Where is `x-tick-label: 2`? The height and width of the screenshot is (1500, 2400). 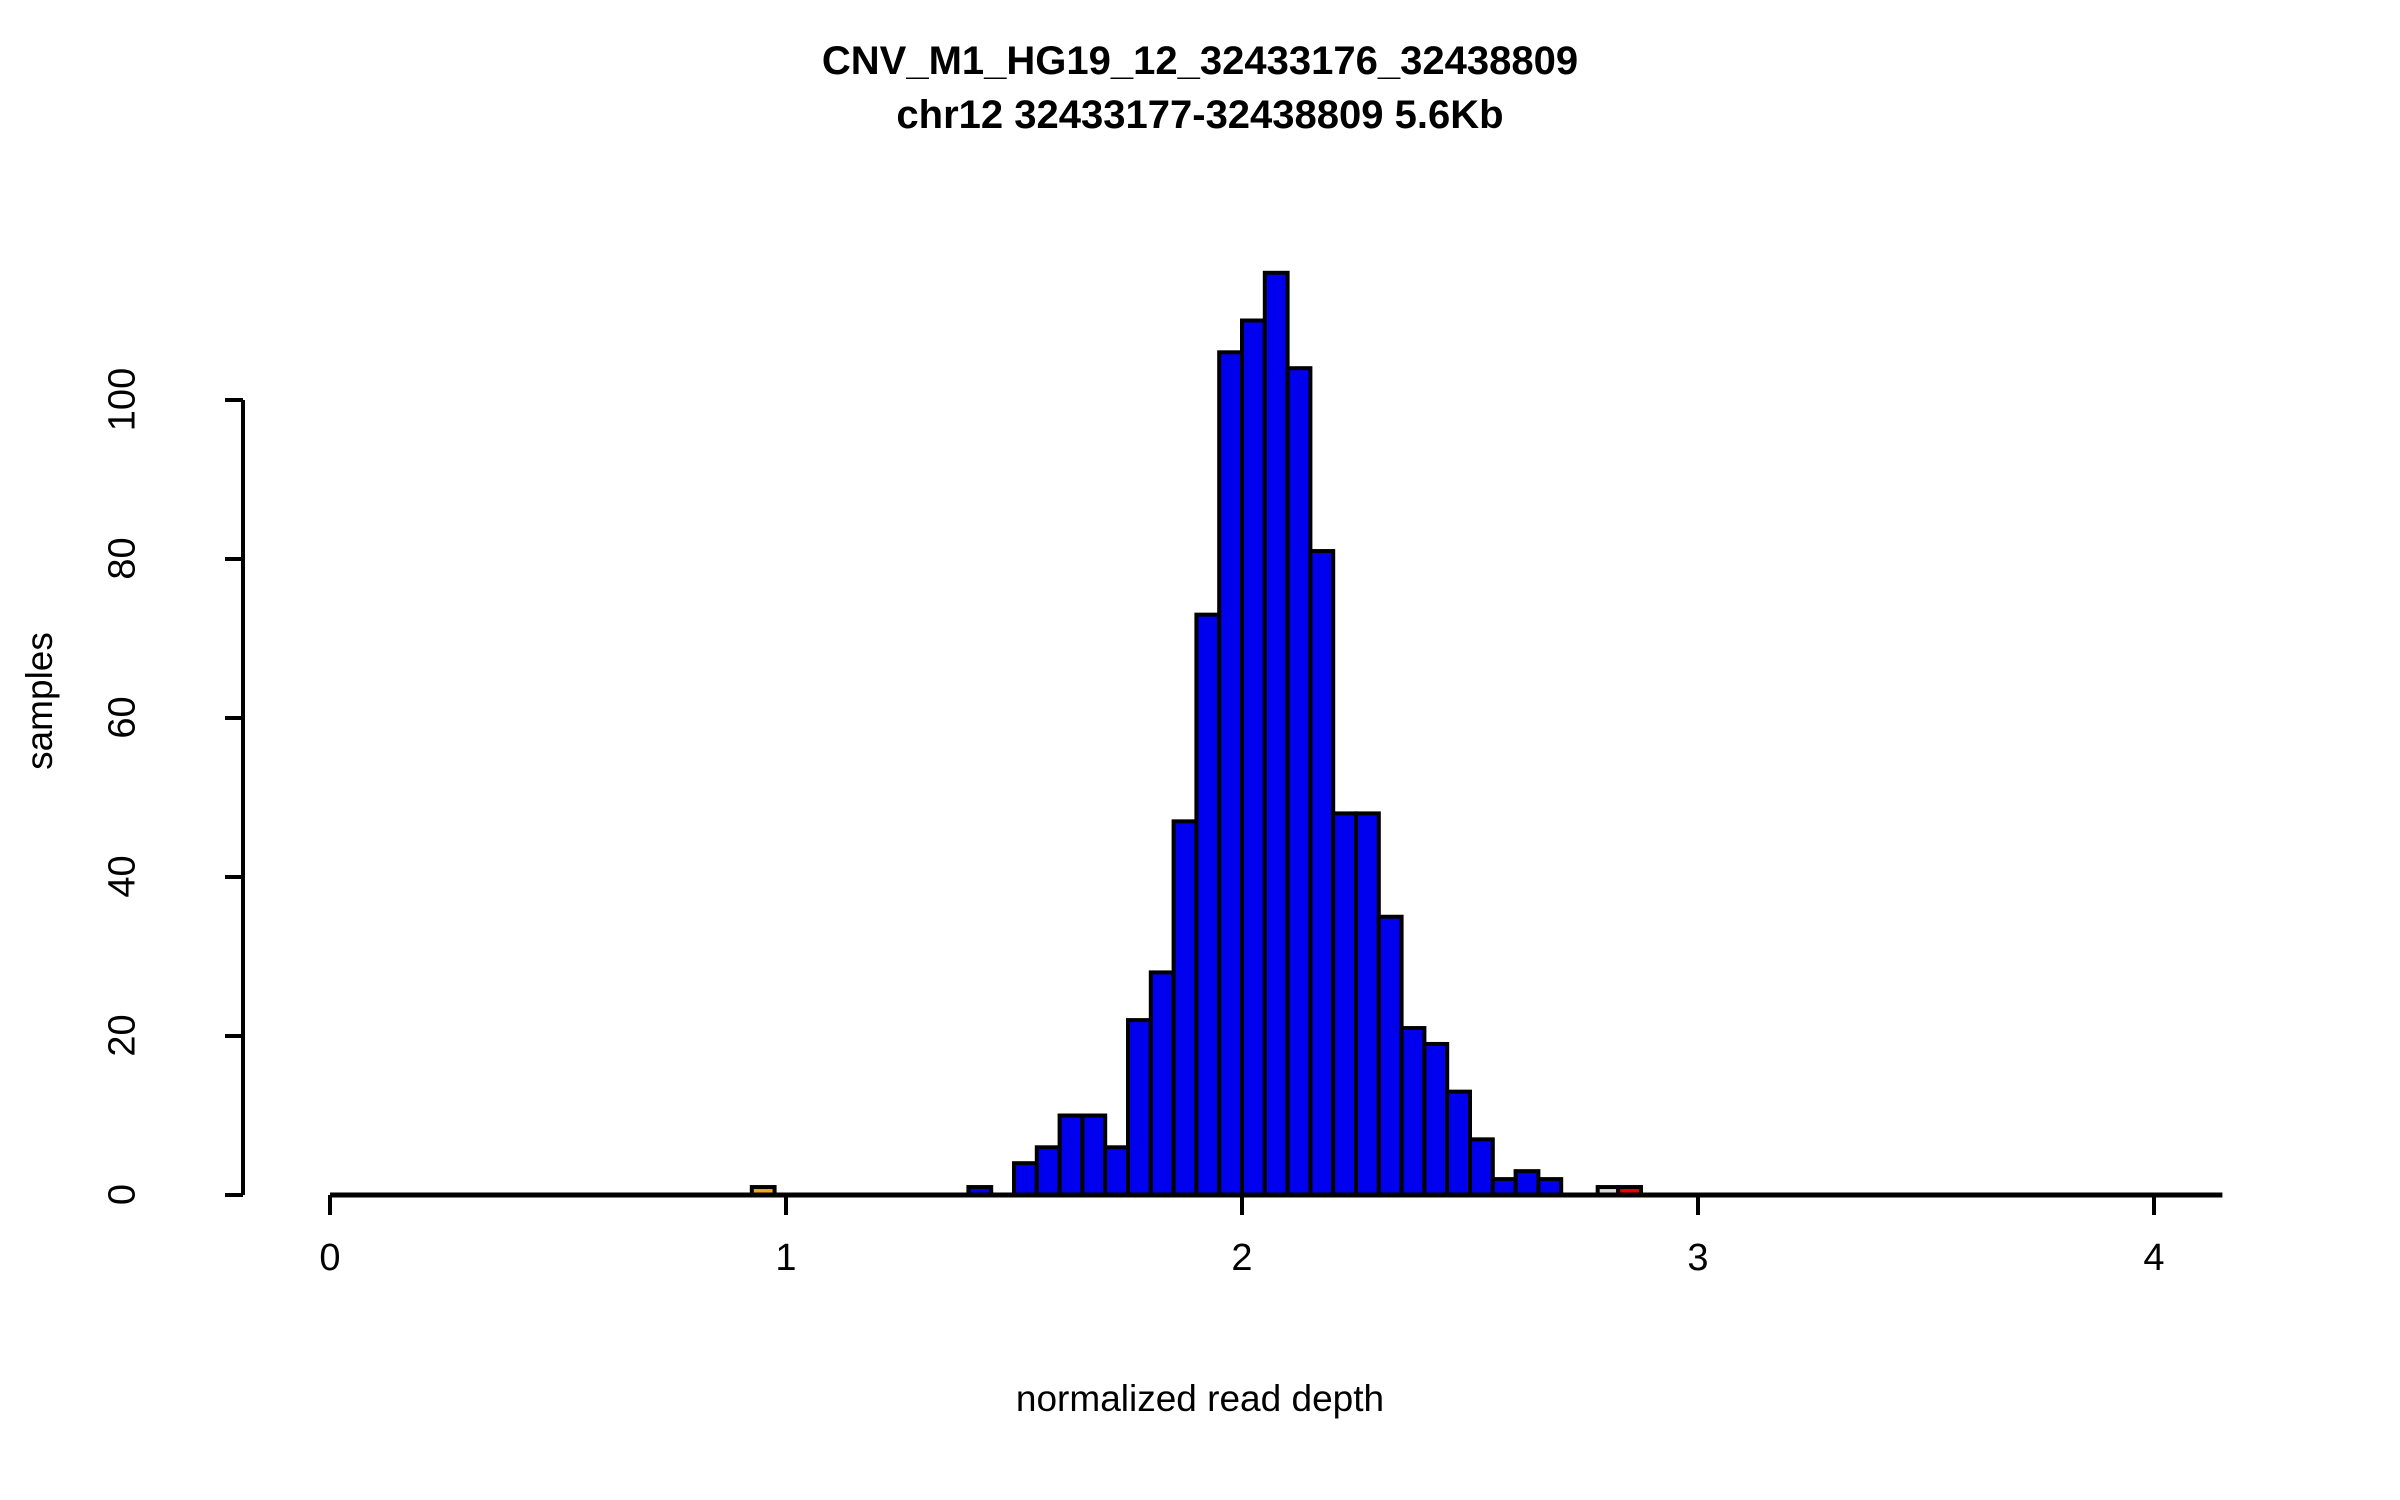 x-tick-label: 2 is located at coordinates (1242, 1258).